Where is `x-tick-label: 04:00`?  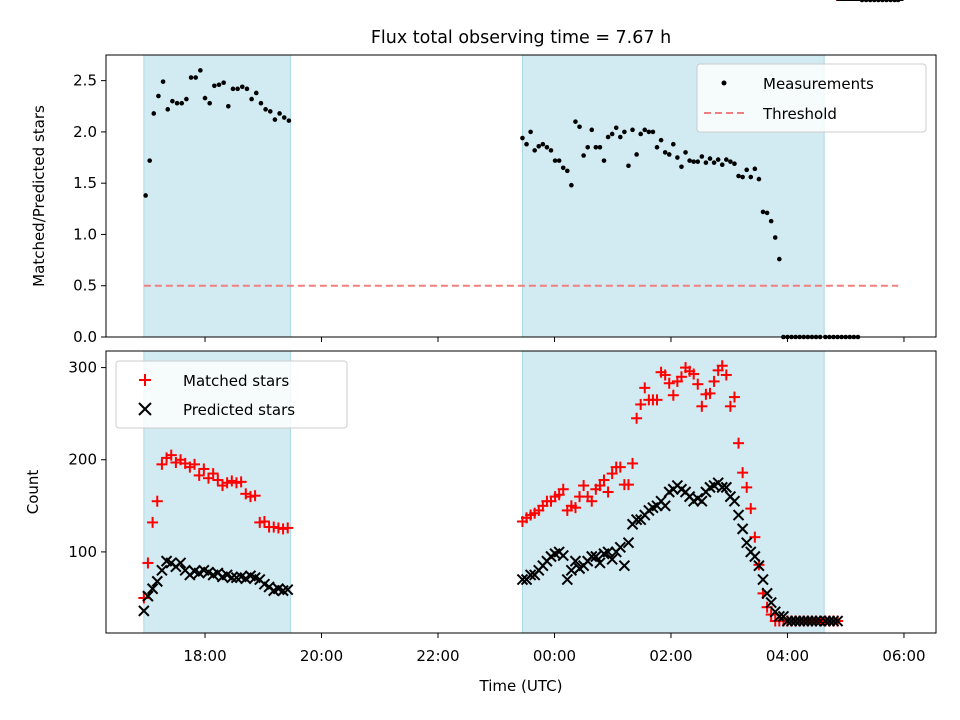
x-tick-label: 04:00 is located at coordinates (787, 656).